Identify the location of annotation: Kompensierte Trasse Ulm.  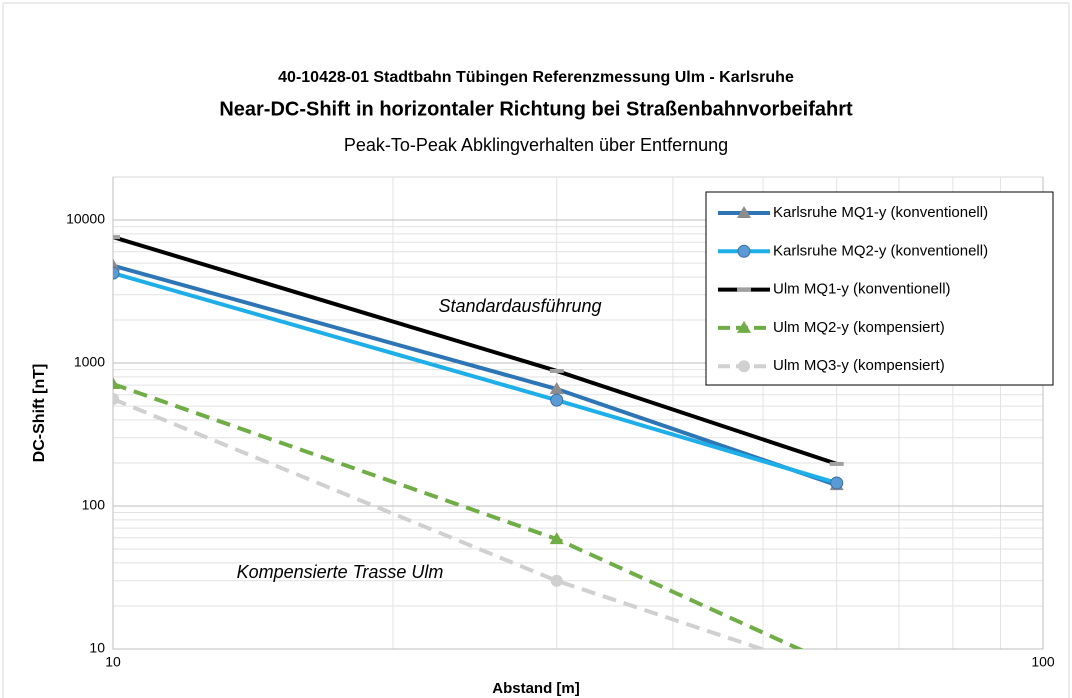
(340, 572).